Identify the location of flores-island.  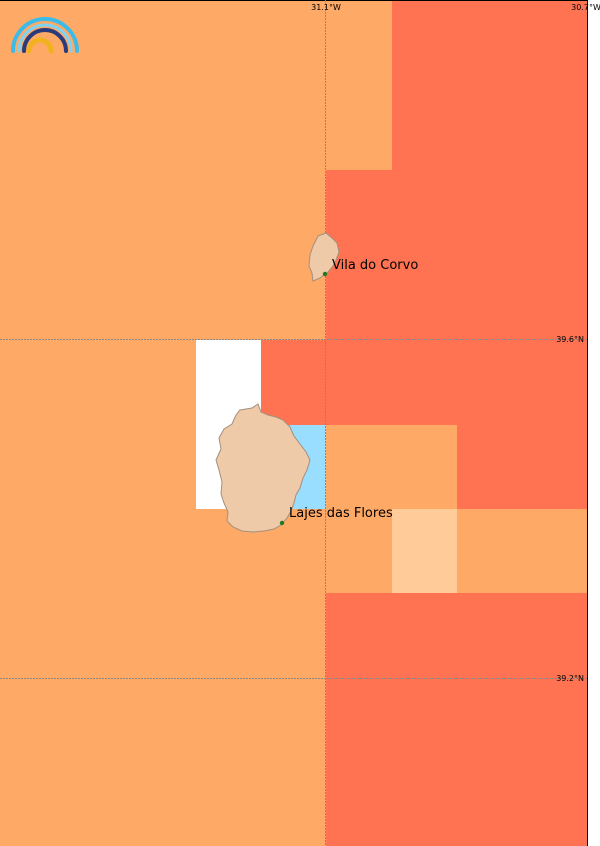
(263, 468).